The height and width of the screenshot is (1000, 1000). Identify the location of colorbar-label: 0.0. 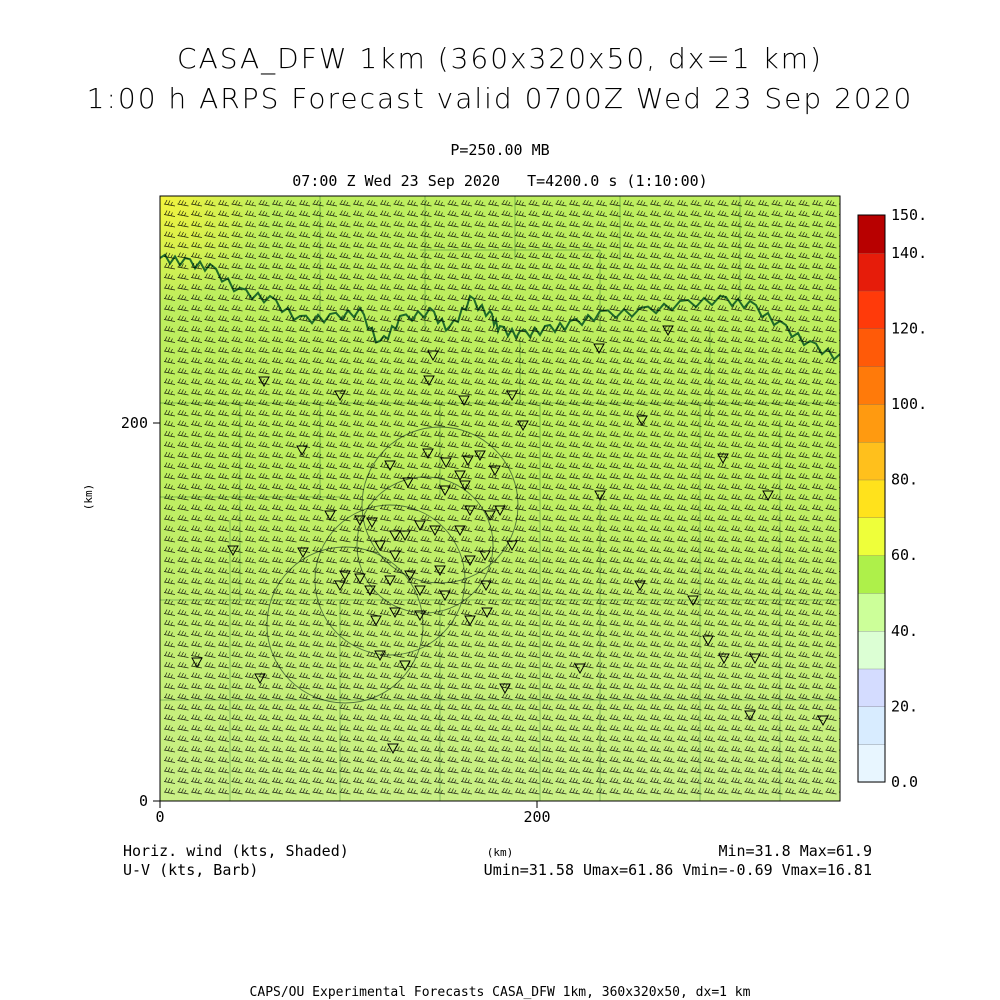
(904, 782).